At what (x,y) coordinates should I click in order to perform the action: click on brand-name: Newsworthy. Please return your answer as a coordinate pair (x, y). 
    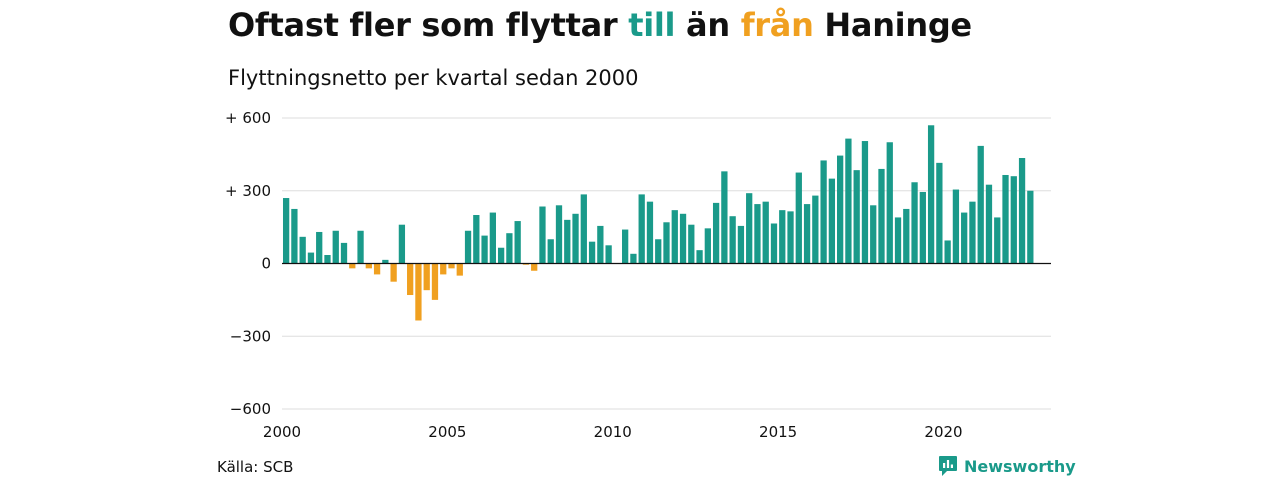
    Looking at the image, I should click on (1020, 466).